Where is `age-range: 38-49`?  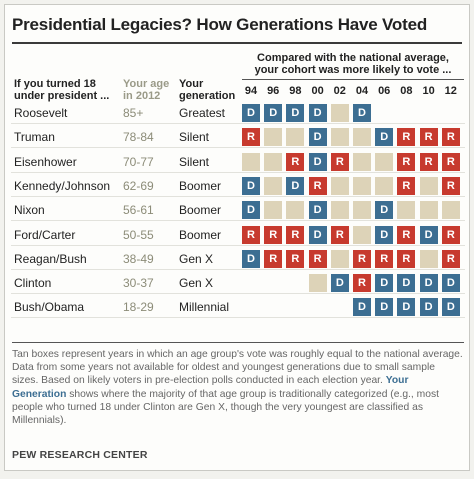
age-range: 38-49 is located at coordinates (138, 258).